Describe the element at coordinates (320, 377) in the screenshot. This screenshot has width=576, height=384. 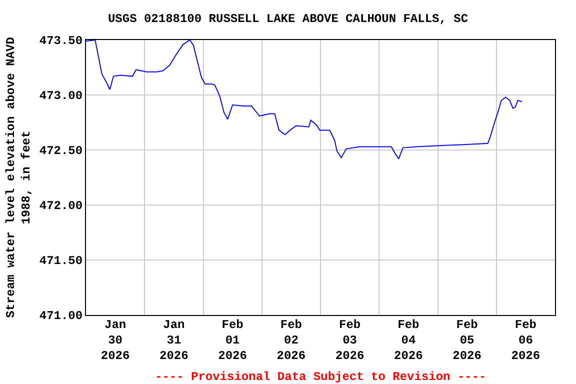
I see `text: ---- Provisional Data Subject to Revision ----` at that location.